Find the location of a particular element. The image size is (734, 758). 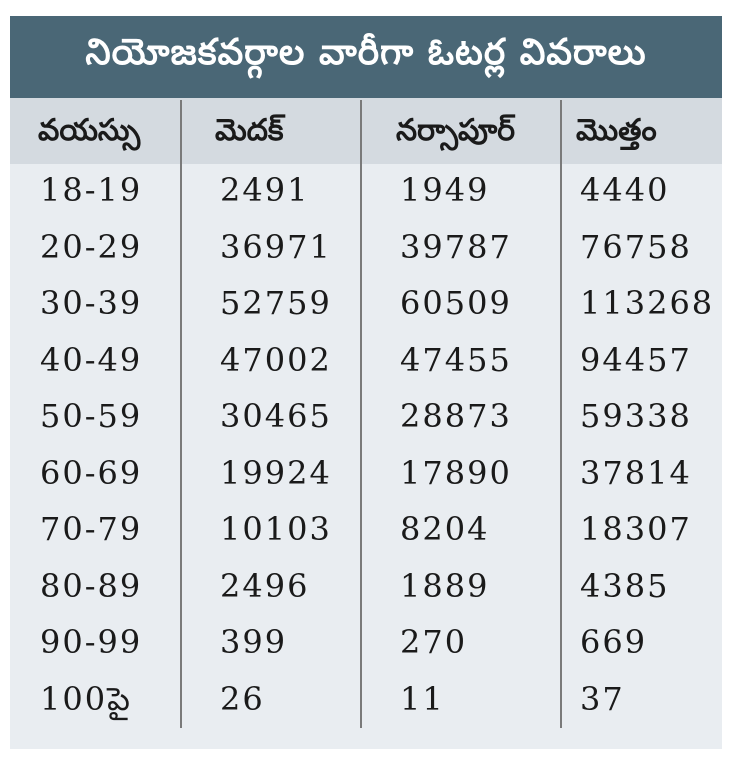

table-row: 100పై 26 11 37 is located at coordinates (366, 701).